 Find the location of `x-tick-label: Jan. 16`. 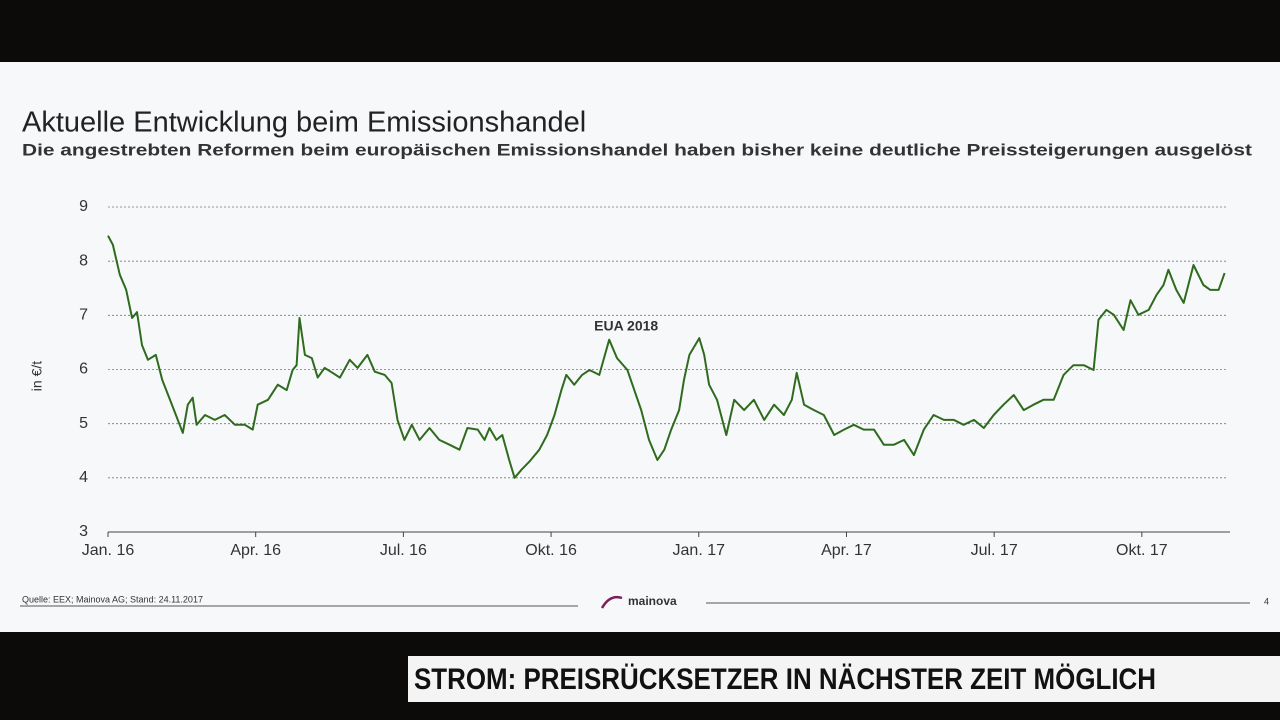

x-tick-label: Jan. 16 is located at coordinates (108, 550).